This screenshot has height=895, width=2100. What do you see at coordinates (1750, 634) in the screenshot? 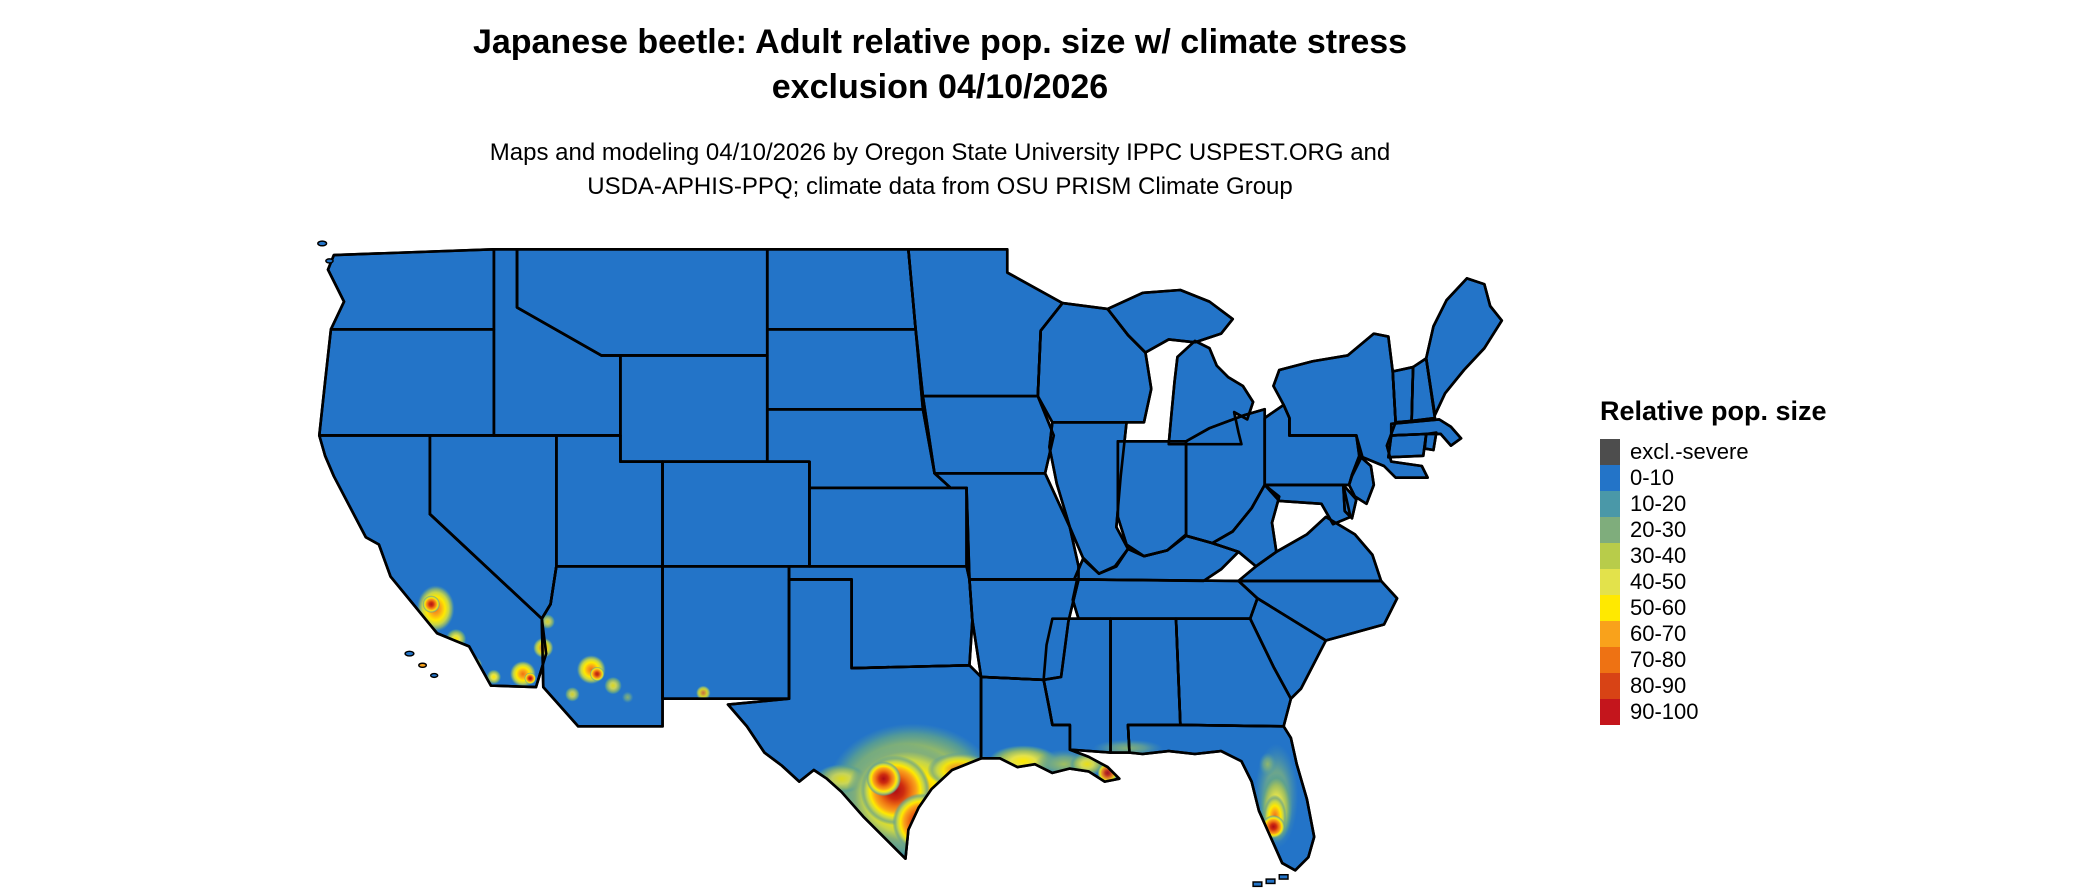
I see `legend-row: 60-70` at bounding box center [1750, 634].